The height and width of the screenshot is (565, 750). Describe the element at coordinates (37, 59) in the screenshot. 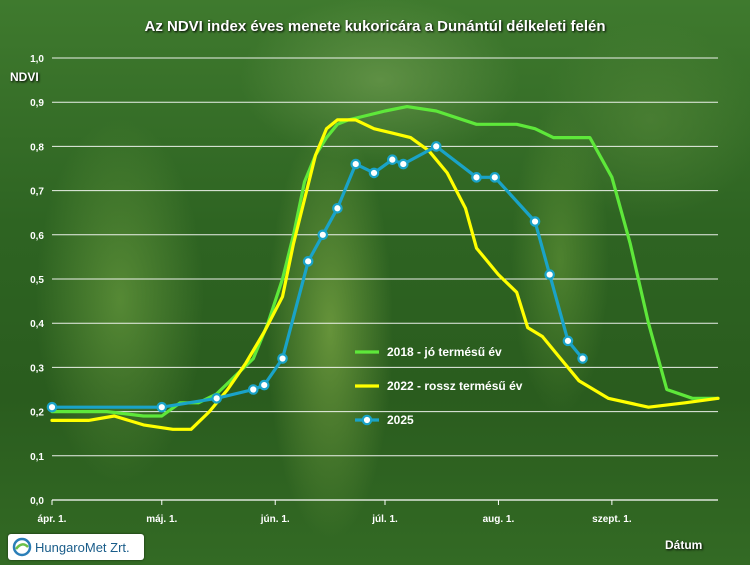

I see `y-tick-label: 1,0` at that location.